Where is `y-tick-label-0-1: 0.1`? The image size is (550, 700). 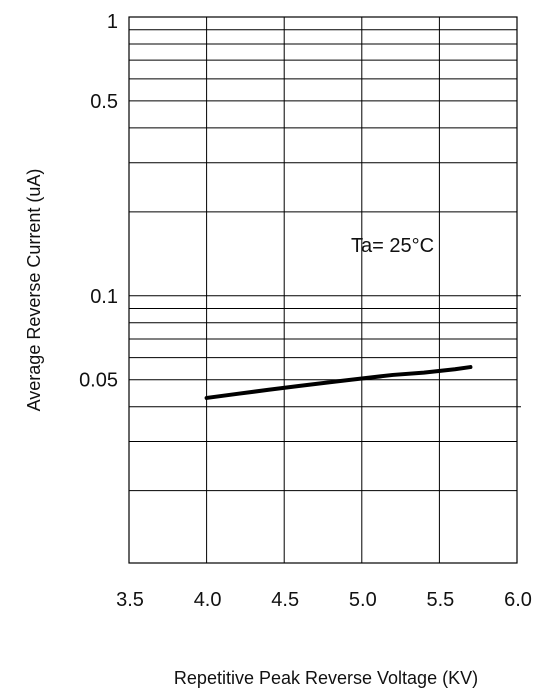 y-tick-label-0-1: 0.1 is located at coordinates (104, 297).